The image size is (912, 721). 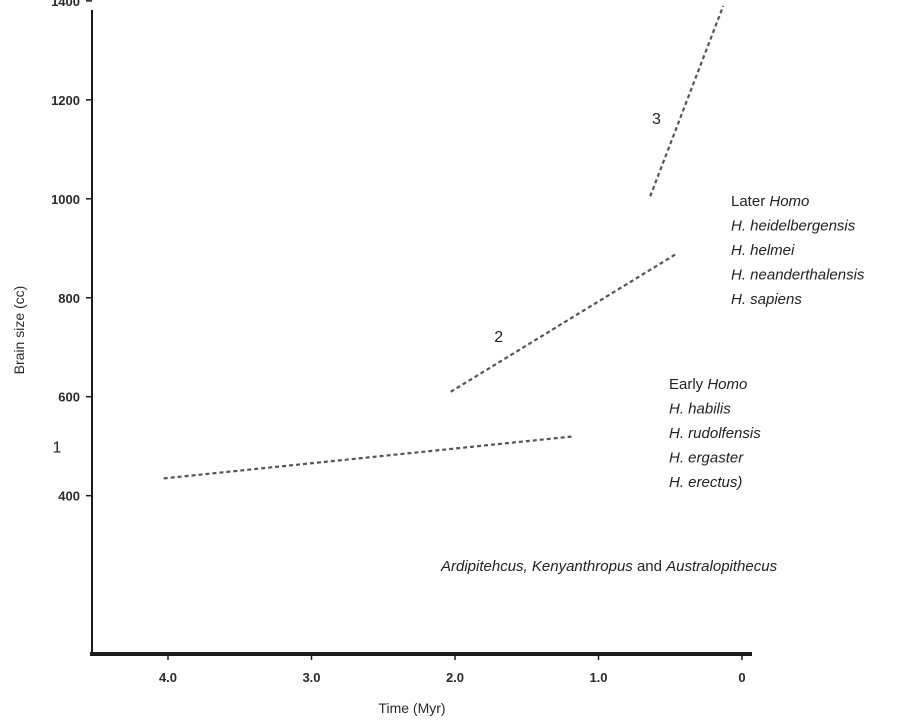 What do you see at coordinates (311, 677) in the screenshot?
I see `x-tick-label: 3.0` at bounding box center [311, 677].